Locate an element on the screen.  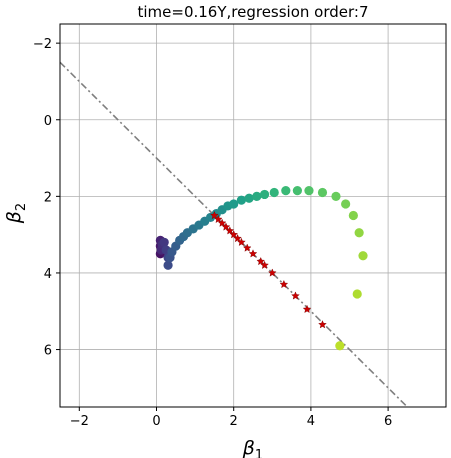
y-axis-ticks: −2 0 2 4 6 is located at coordinates (46, 198).